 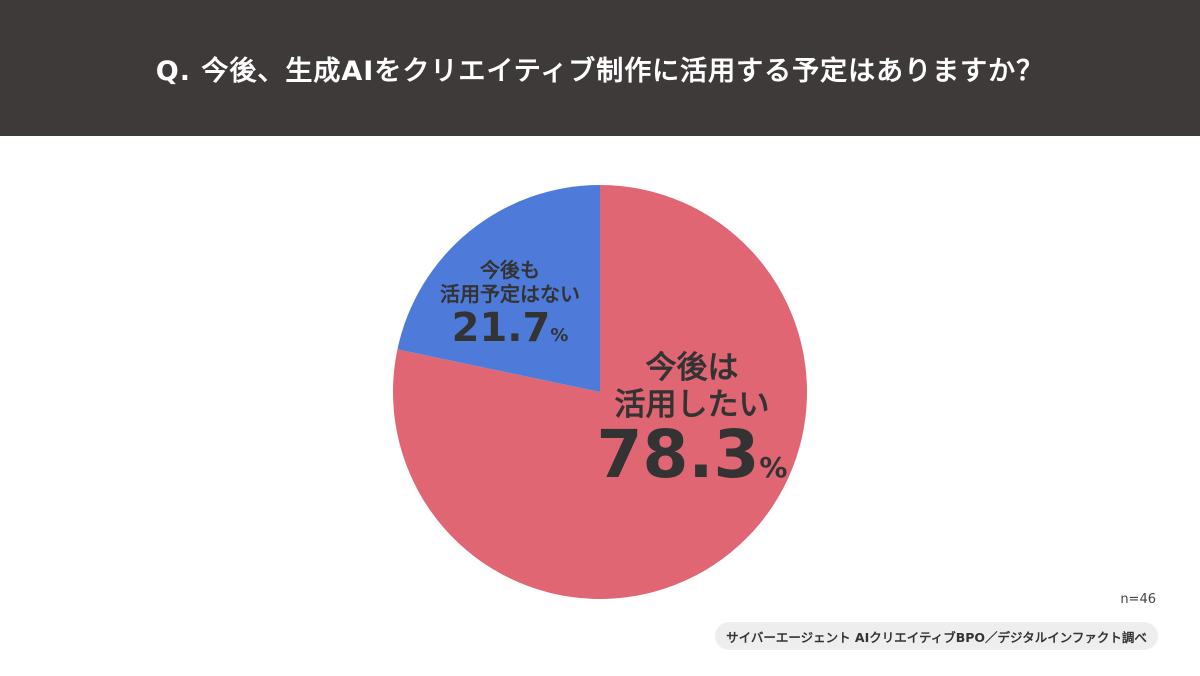 What do you see at coordinates (1138, 599) in the screenshot?
I see `sample-size-label: n=46` at bounding box center [1138, 599].